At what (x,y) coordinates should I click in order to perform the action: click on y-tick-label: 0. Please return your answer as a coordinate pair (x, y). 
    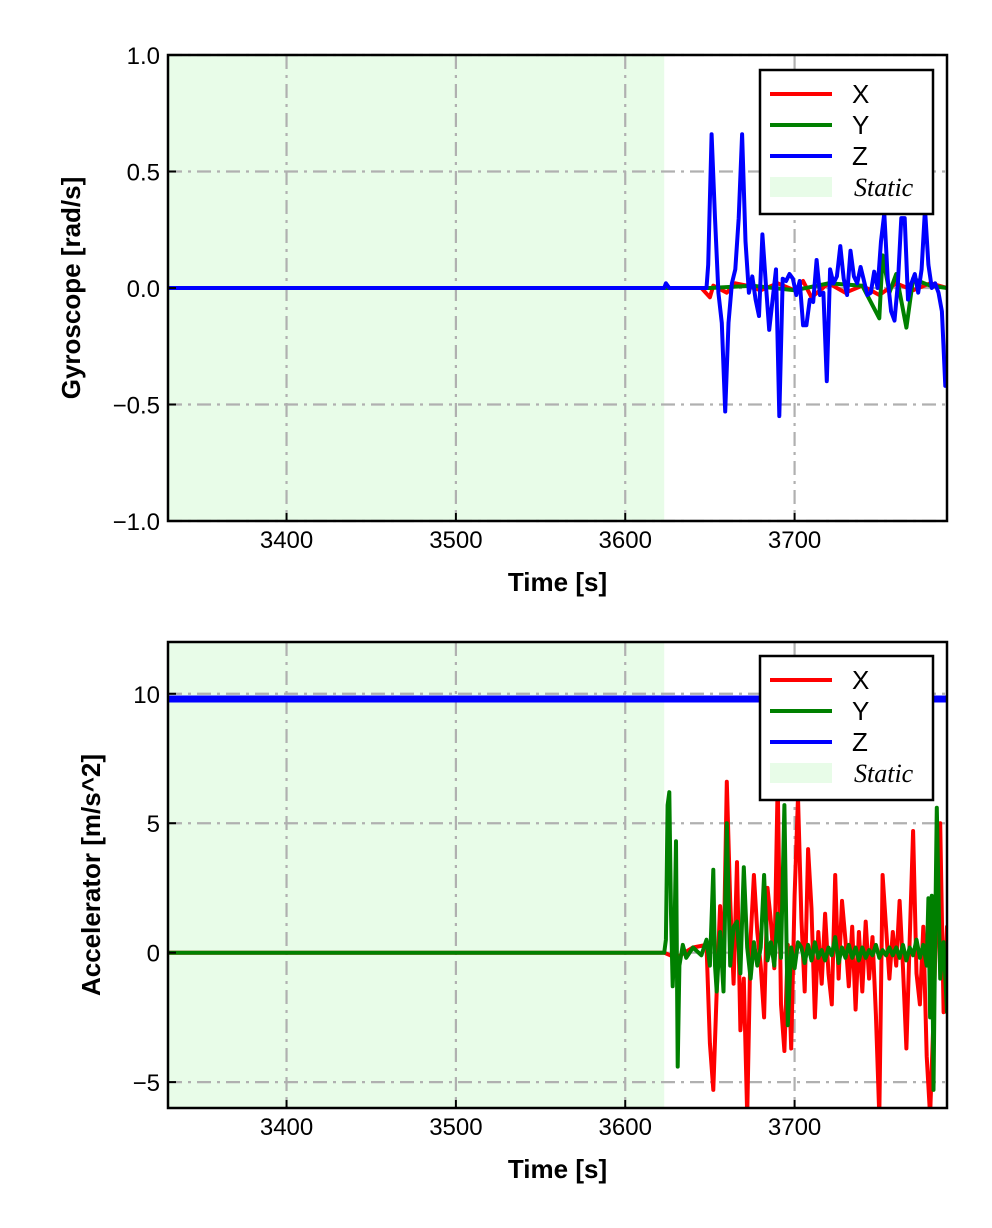
    Looking at the image, I should click on (153, 954).